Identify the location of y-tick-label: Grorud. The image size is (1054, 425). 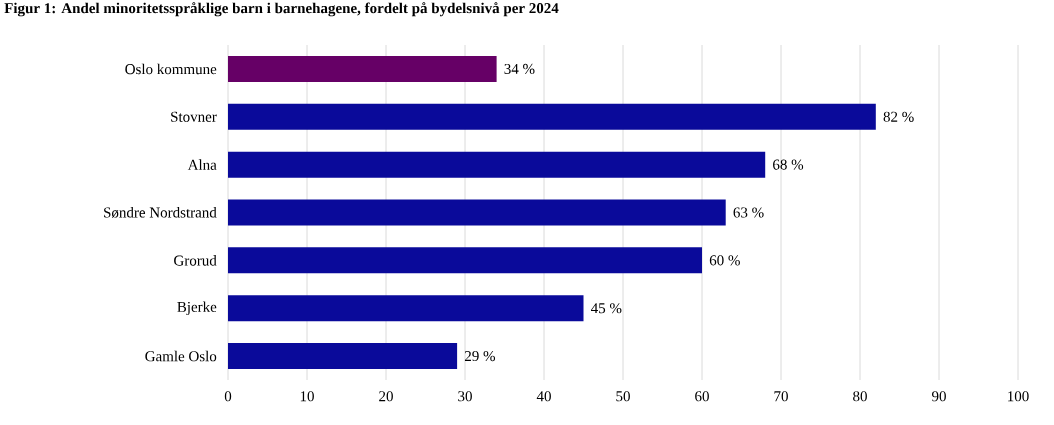
(195, 260).